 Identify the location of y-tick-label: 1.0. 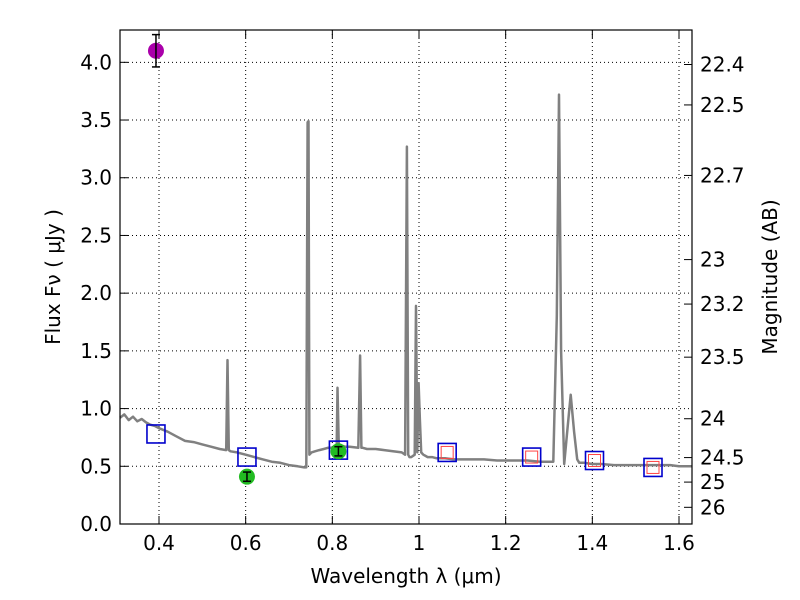
(96, 409).